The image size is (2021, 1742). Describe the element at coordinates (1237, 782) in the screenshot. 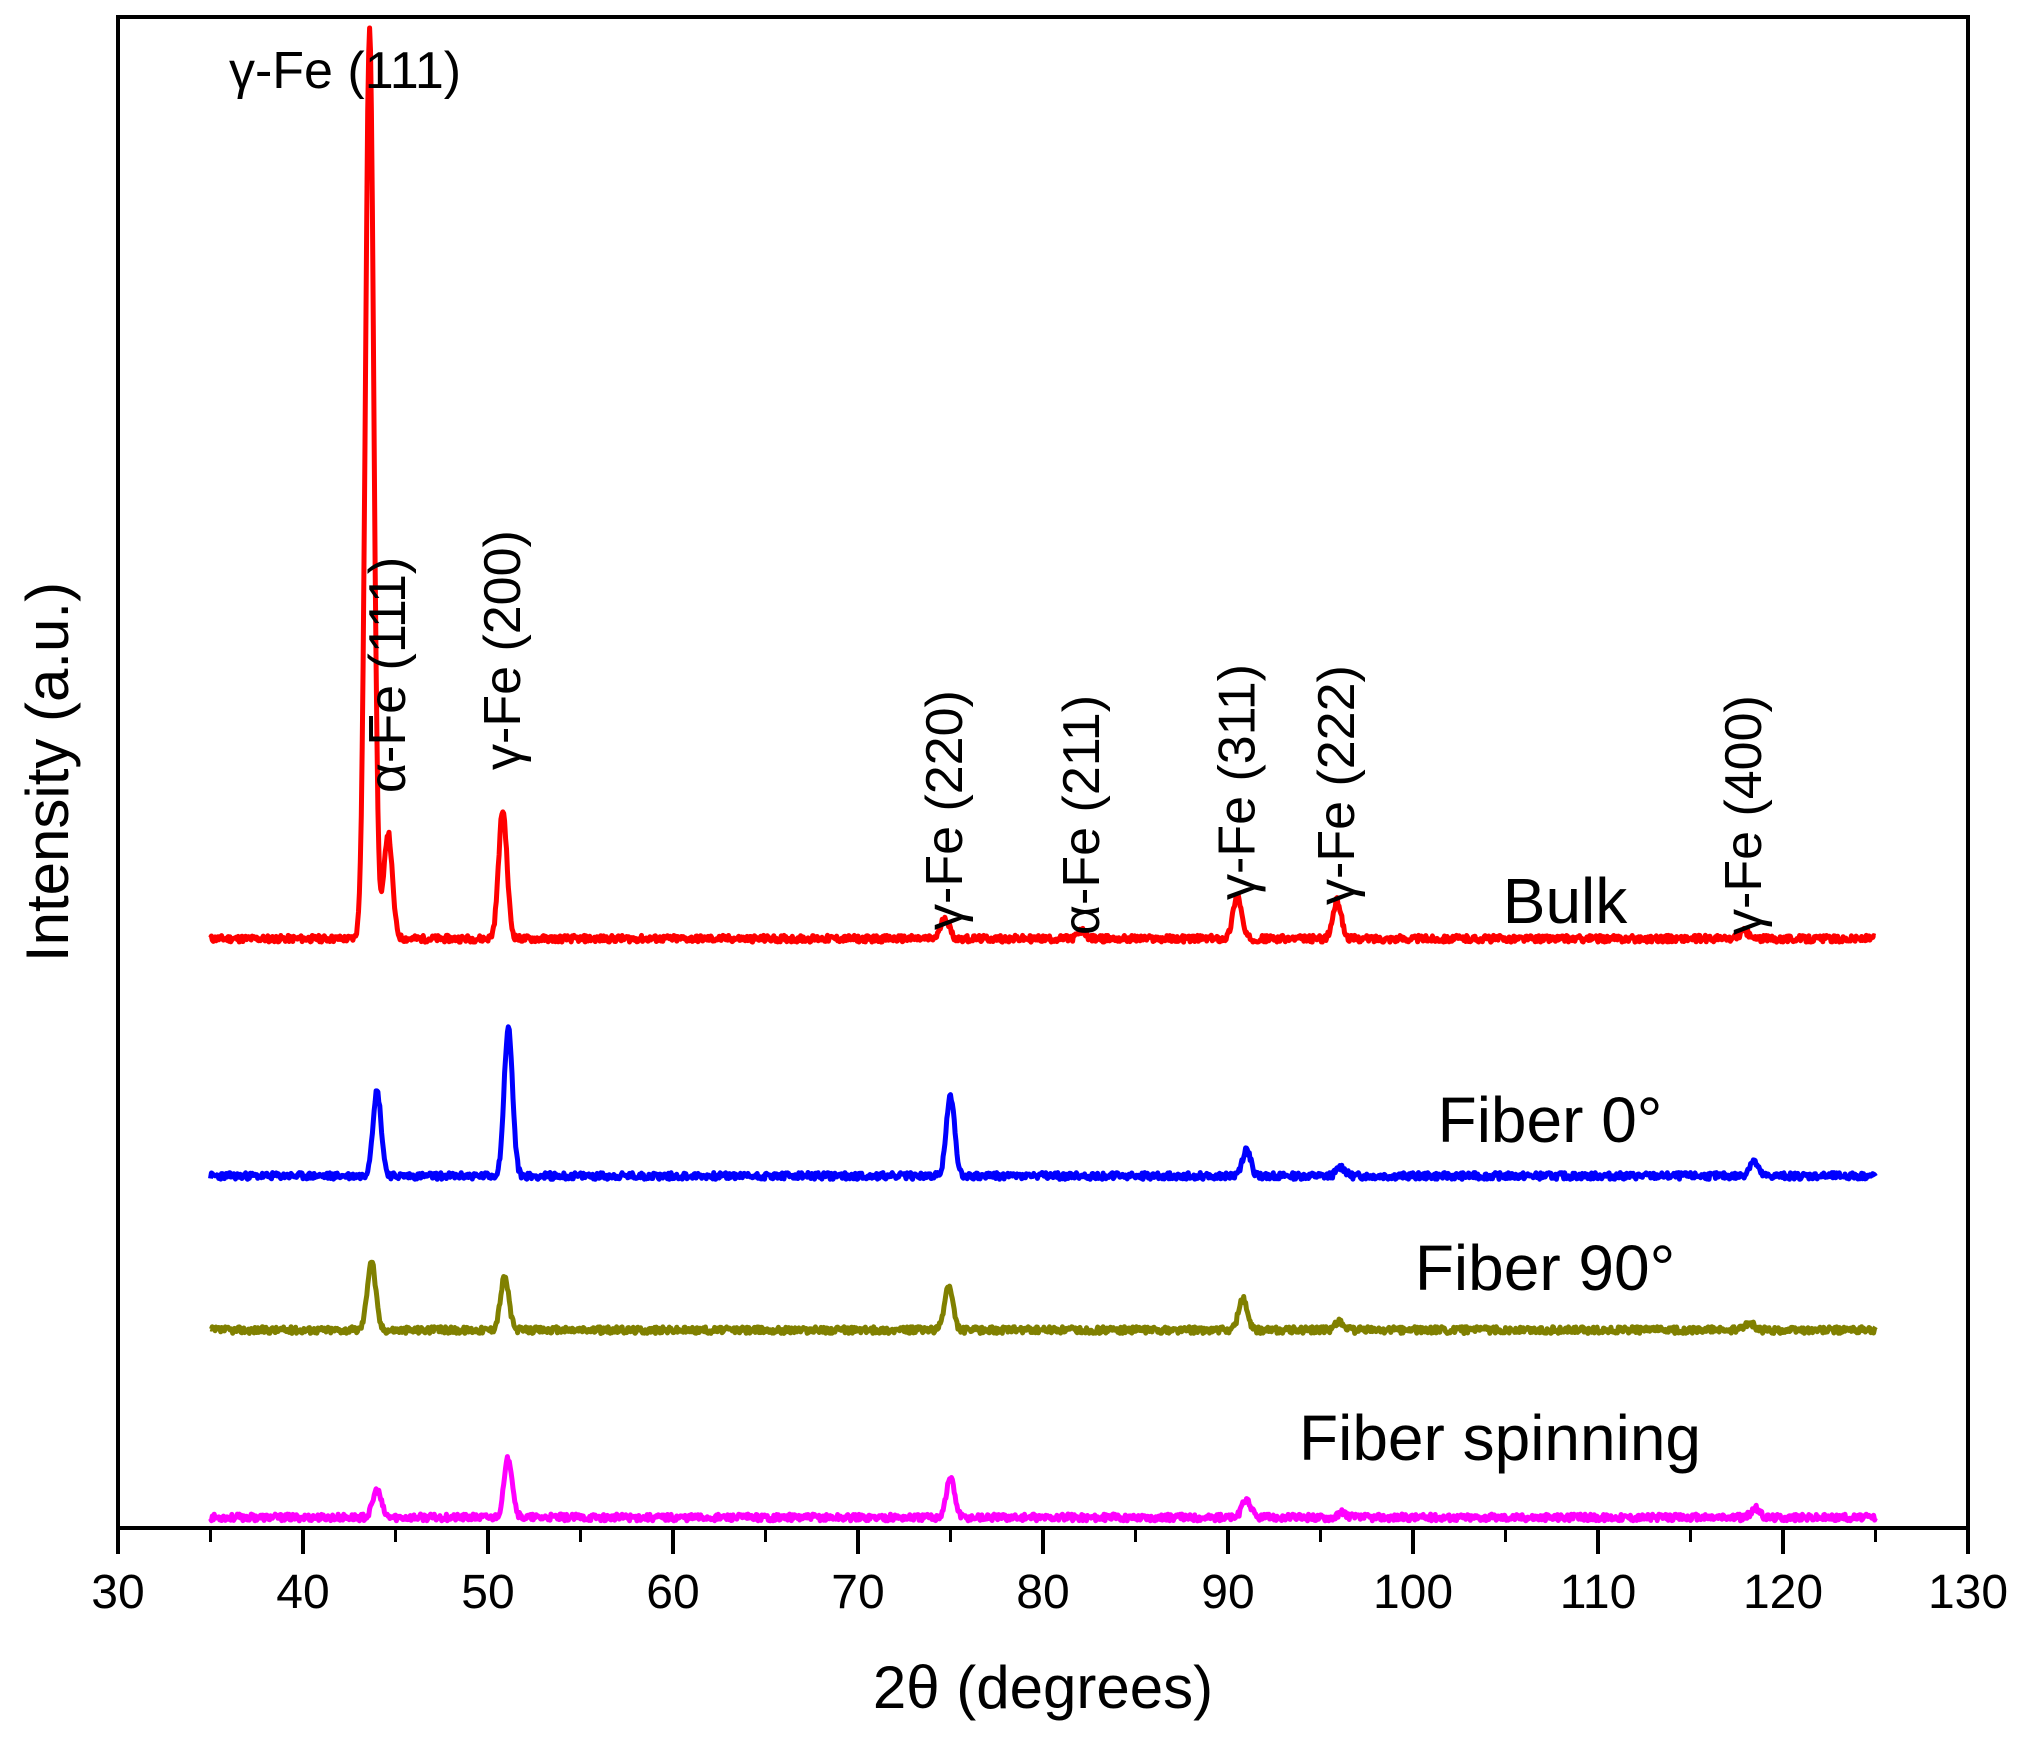

I see `peak-annotation-5: γ-Fe (311)` at that location.